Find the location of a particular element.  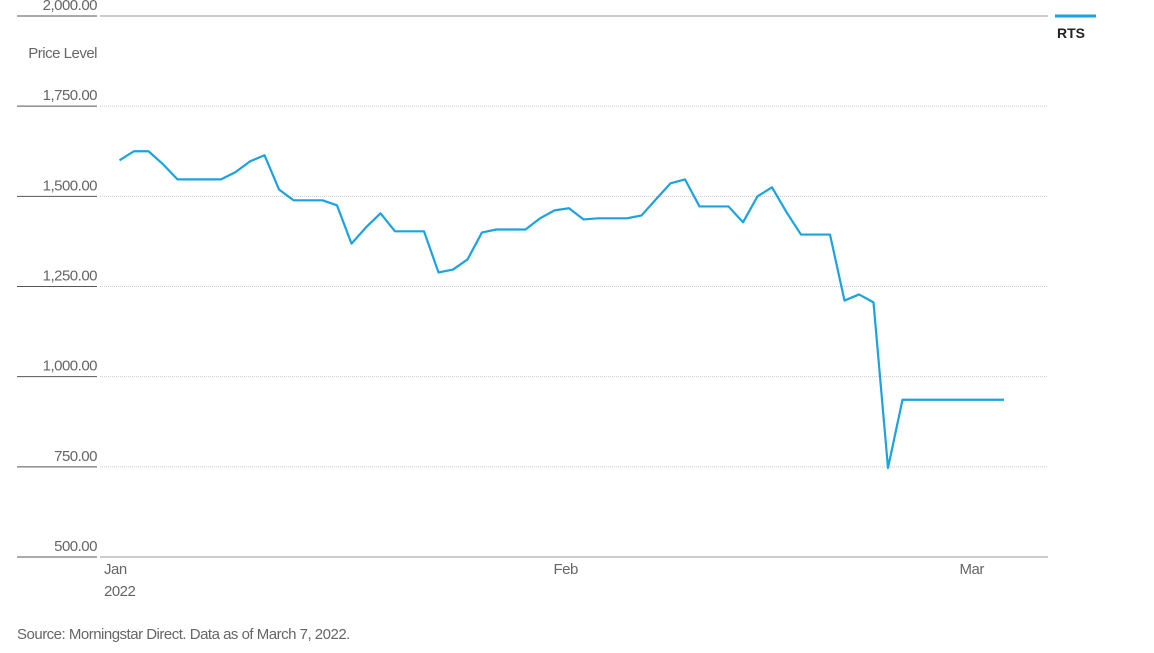

y-tick-label: 1,500.00 is located at coordinates (70, 185).